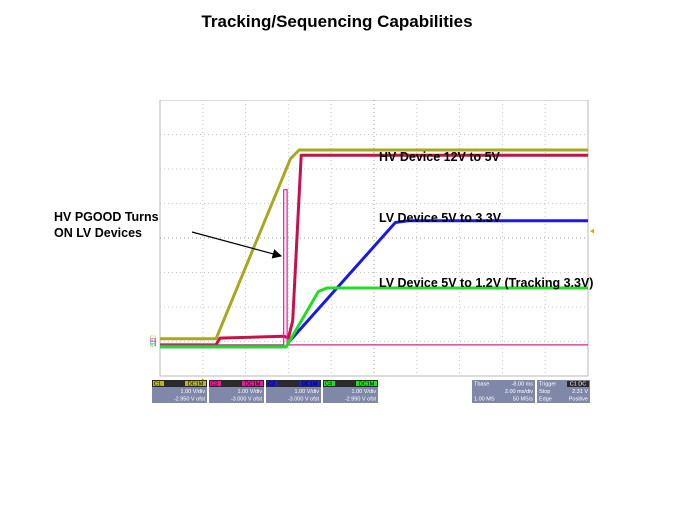 The height and width of the screenshot is (506, 674). Describe the element at coordinates (153, 346) in the screenshot. I see `channel-ground-marker: C4` at that location.